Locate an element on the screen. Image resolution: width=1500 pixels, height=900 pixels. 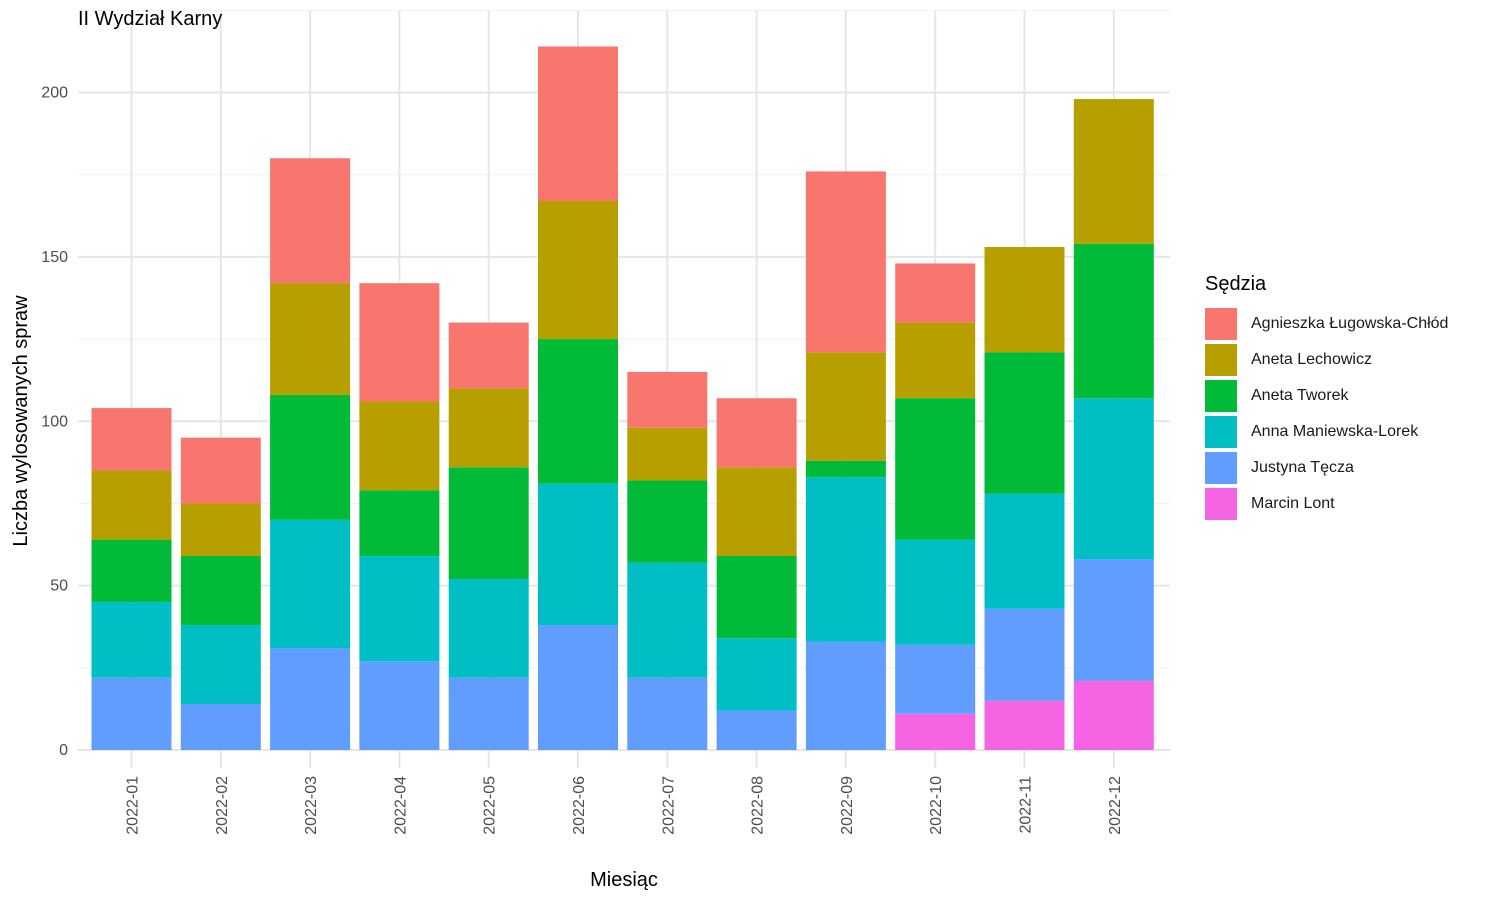
legend-item: Marcin Lont is located at coordinates (1326, 504).